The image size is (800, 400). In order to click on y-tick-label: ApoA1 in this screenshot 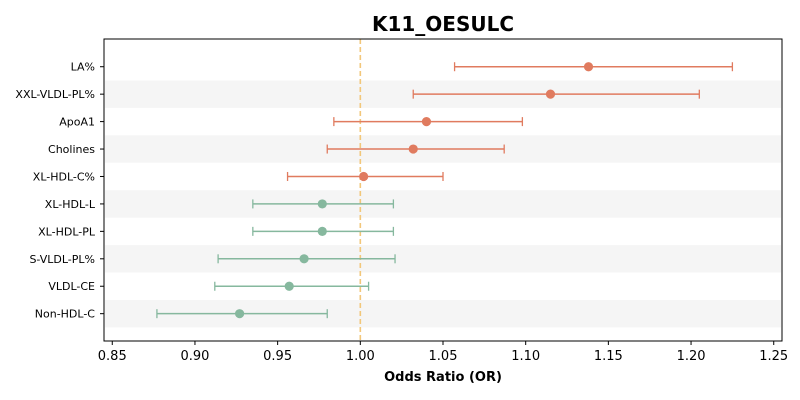, I will do `click(77, 122)`.